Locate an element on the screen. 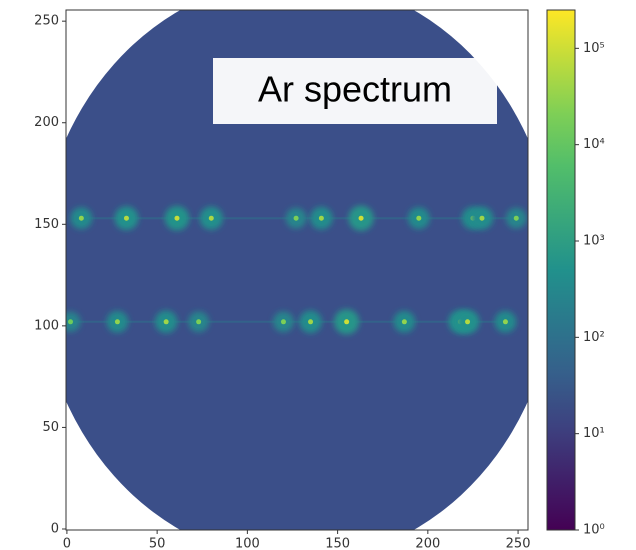  spot-halo is located at coordinates (73, 321).